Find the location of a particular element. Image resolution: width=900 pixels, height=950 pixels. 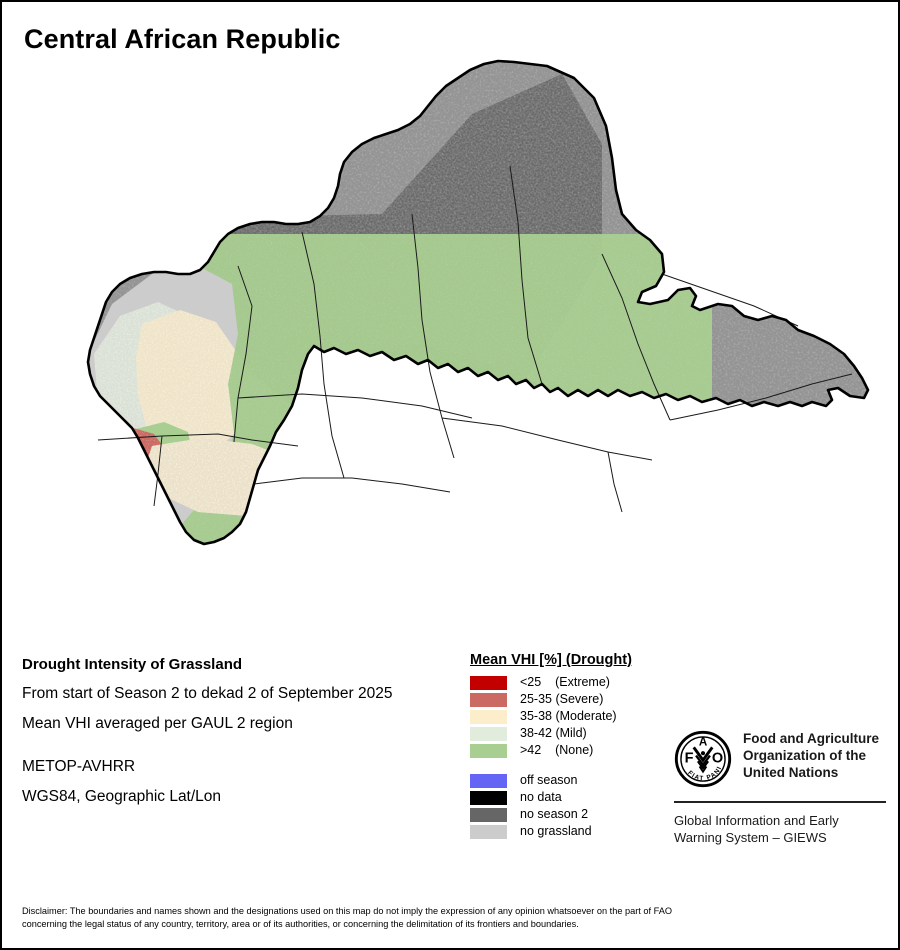

info-projection: WGS84, Geographic Lat/Lon is located at coordinates (122, 796).